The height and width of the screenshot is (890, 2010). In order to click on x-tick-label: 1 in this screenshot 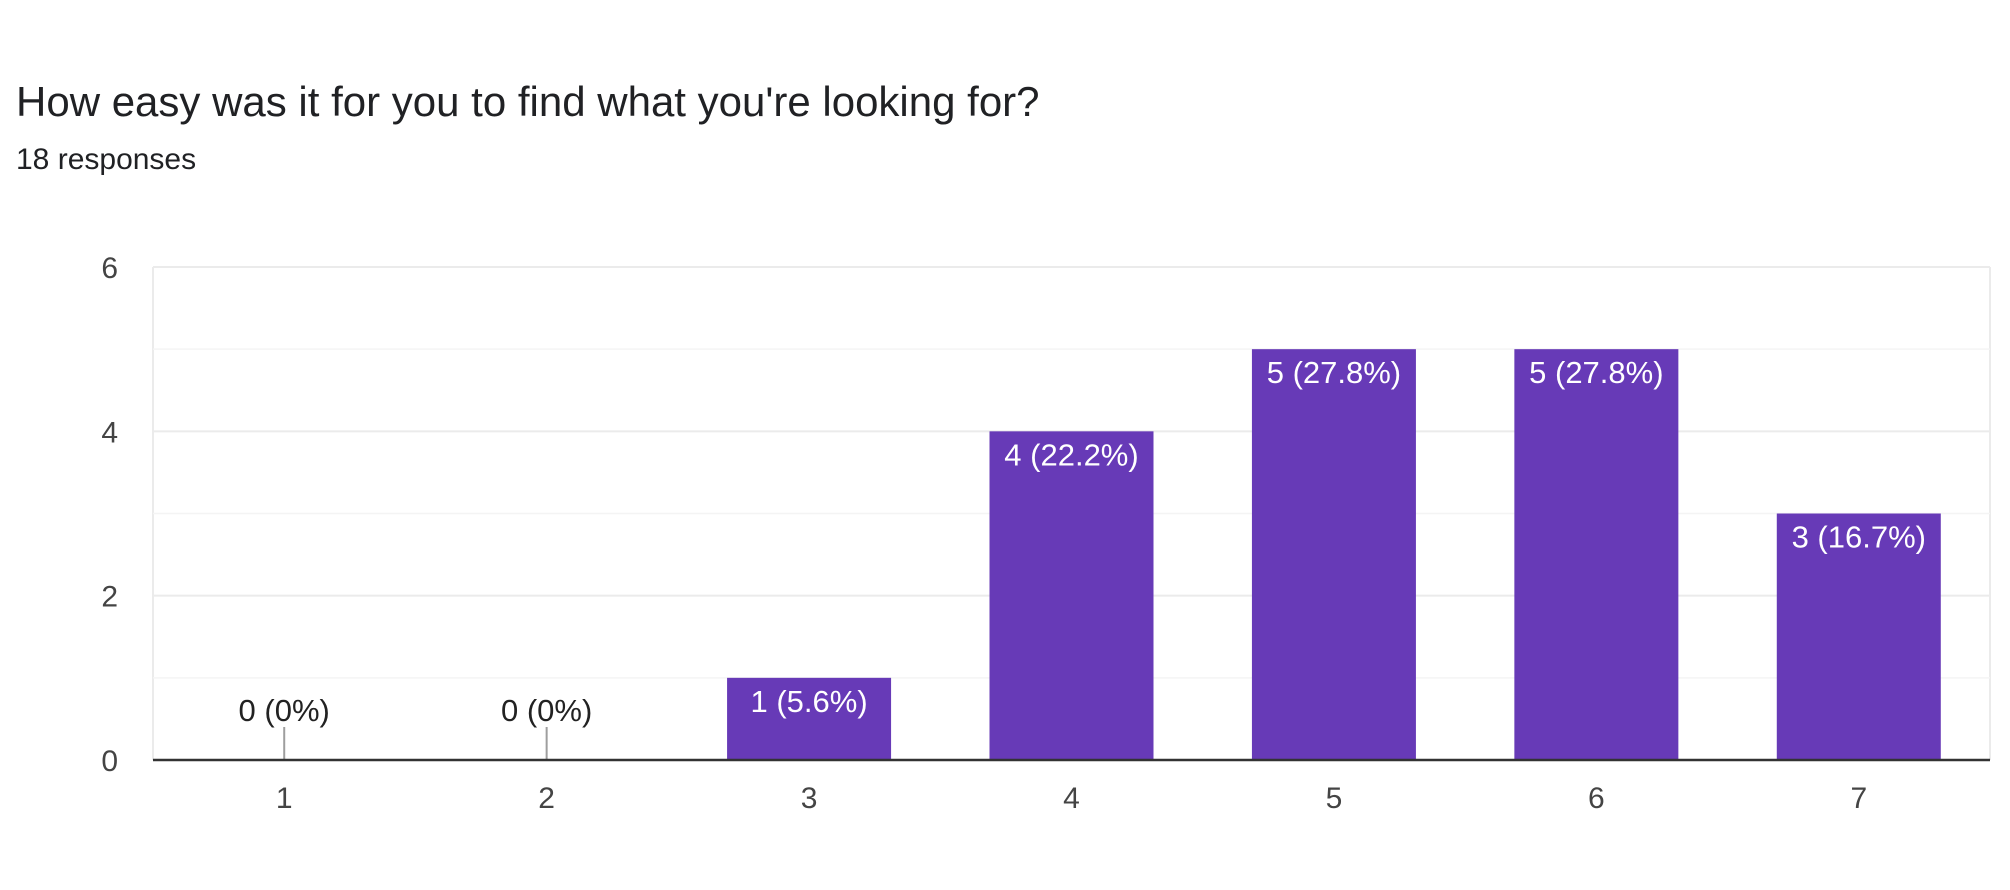, I will do `click(284, 798)`.